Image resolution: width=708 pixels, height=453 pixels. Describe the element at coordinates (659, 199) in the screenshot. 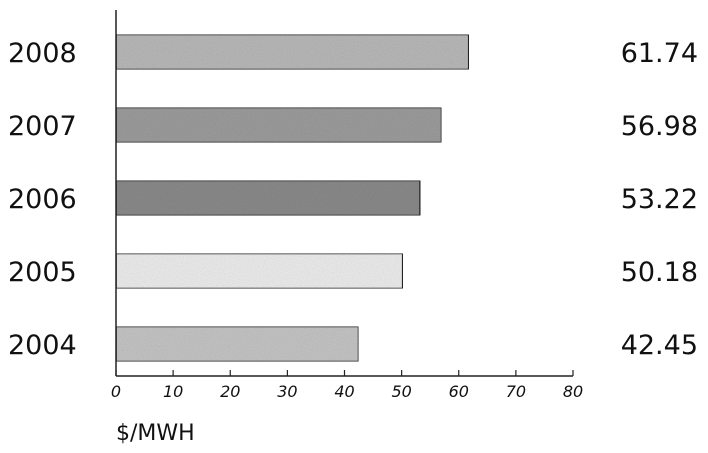

I see `value-label-2006: 53.22` at that location.